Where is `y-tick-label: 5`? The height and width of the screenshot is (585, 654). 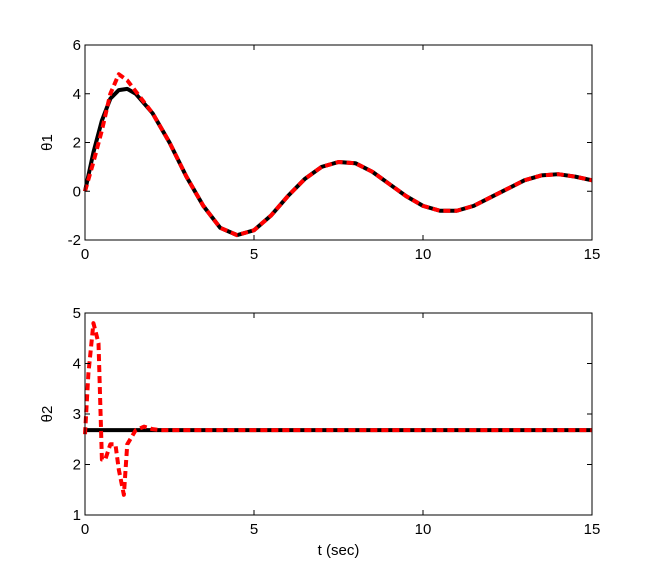
y-tick-label: 5 is located at coordinates (77, 313).